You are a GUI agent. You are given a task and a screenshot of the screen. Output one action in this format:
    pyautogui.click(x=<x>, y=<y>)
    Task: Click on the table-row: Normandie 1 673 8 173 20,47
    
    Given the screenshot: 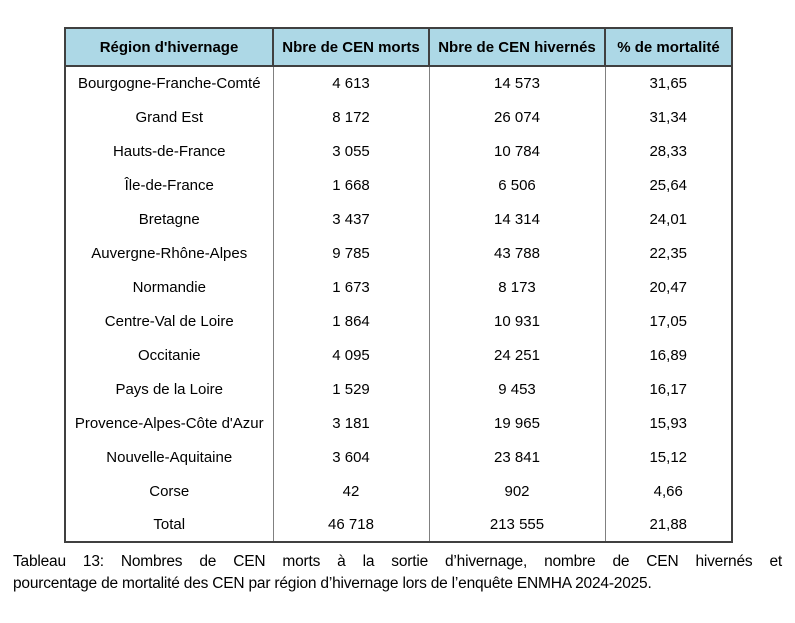 What is the action you would take?
    pyautogui.click(x=398, y=287)
    